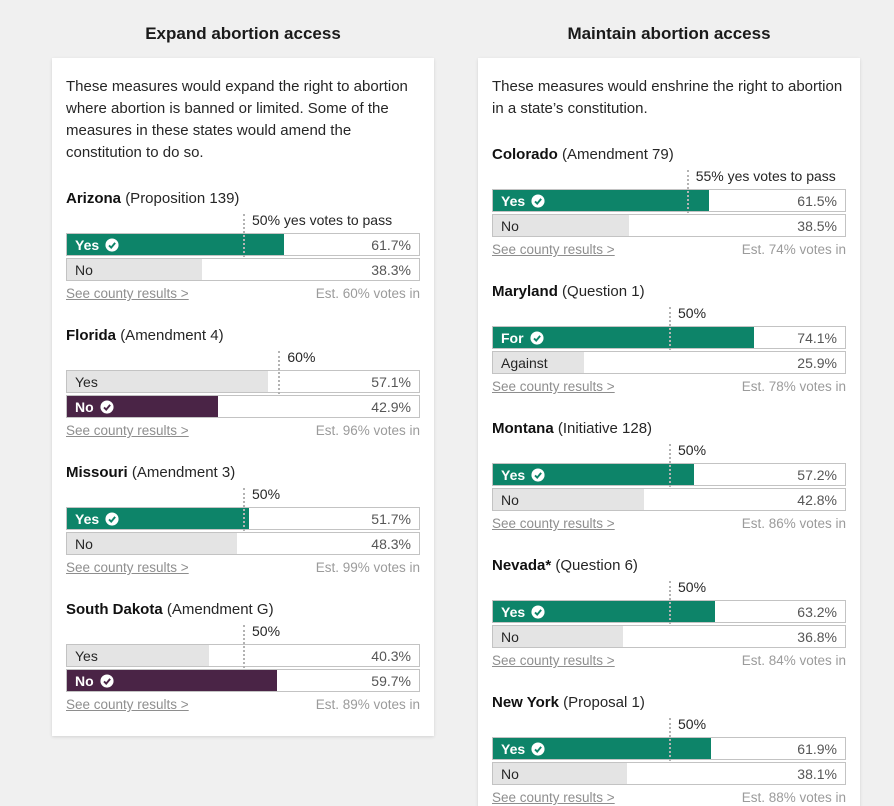  I want to click on results-bar-chart: 50% Yes 61.9% No 38.1%, so click(669, 751).